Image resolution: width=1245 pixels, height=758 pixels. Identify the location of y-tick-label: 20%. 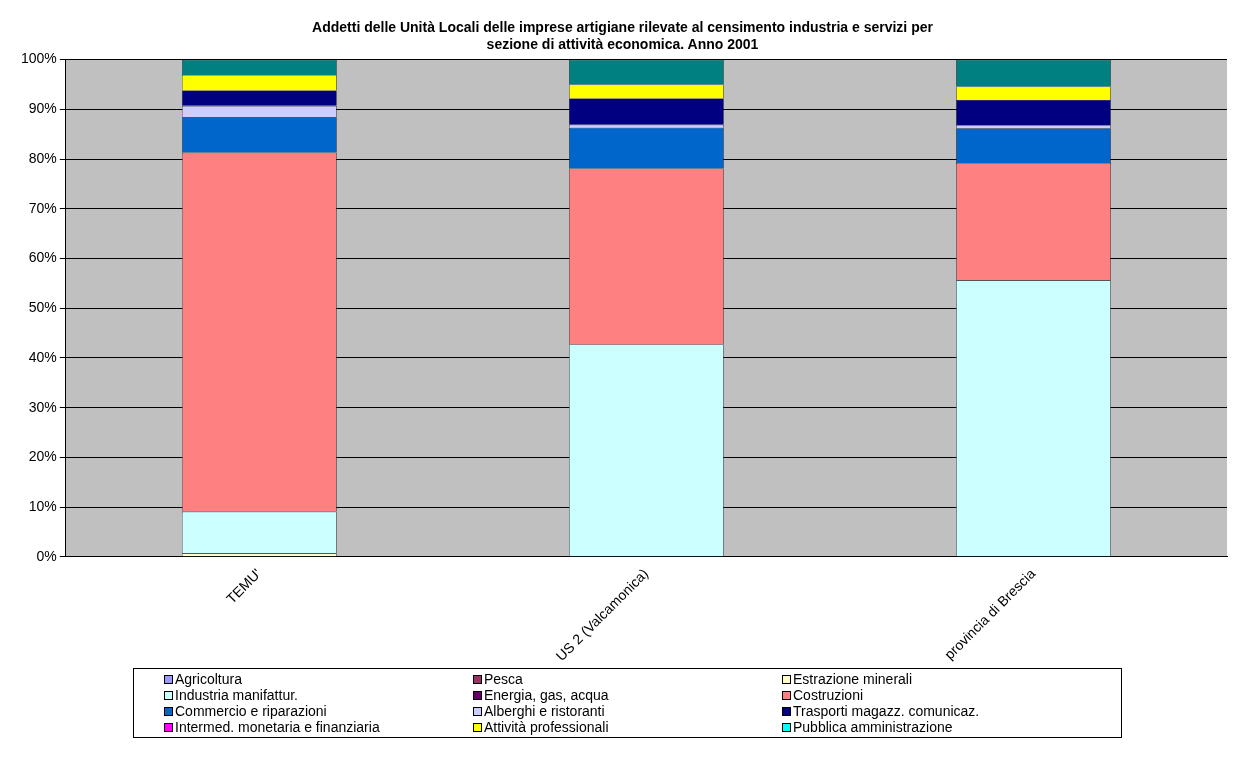
(42, 456).